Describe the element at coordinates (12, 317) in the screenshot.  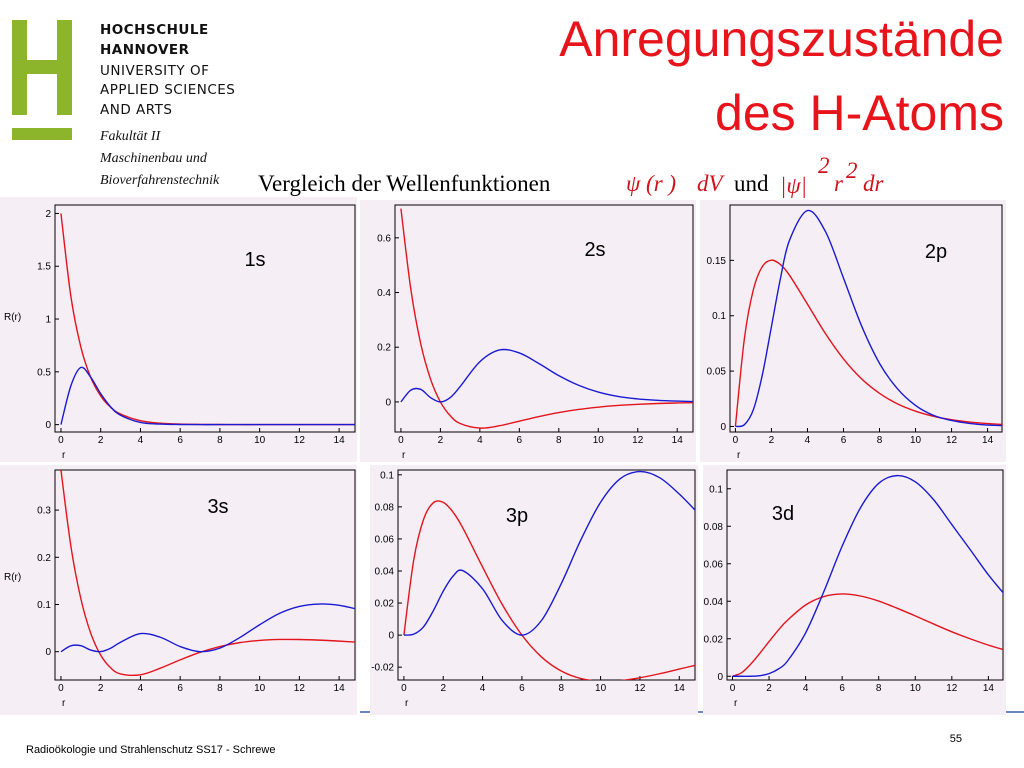
I see `y-axis-label: R(r)` at that location.